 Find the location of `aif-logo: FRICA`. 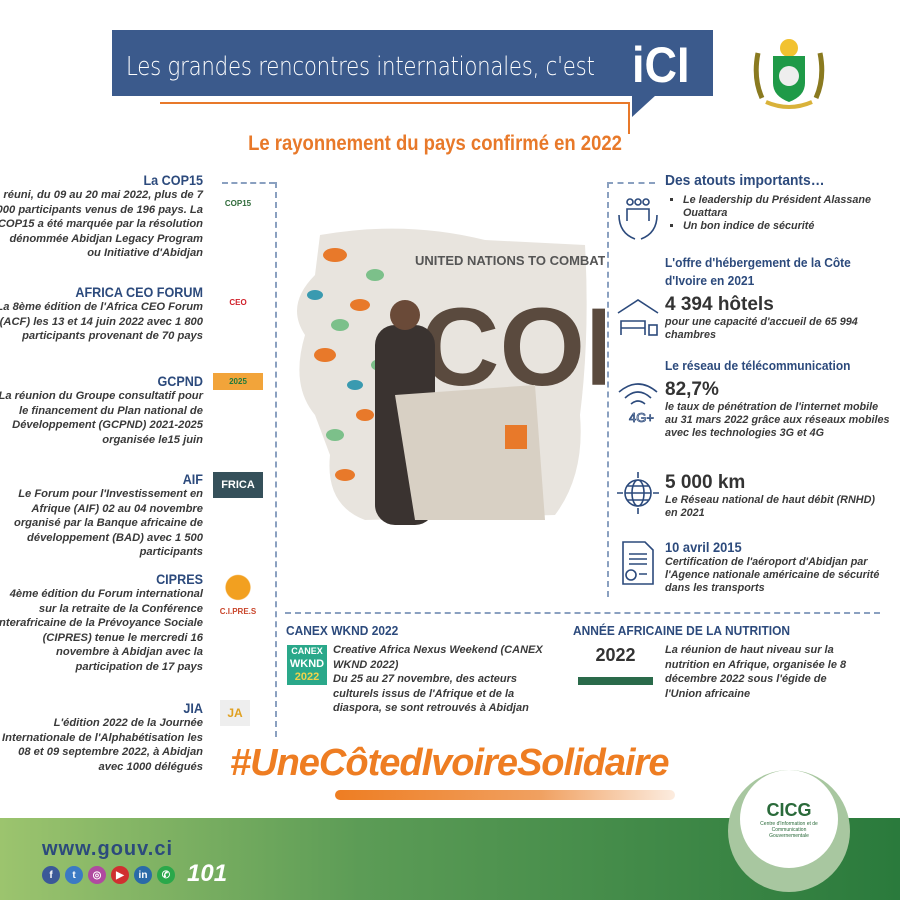

aif-logo: FRICA is located at coordinates (238, 485).